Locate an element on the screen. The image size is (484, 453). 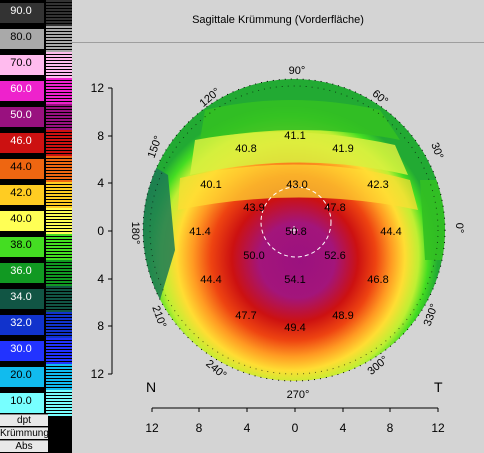
curvature-value: 44.4 is located at coordinates (390, 232).